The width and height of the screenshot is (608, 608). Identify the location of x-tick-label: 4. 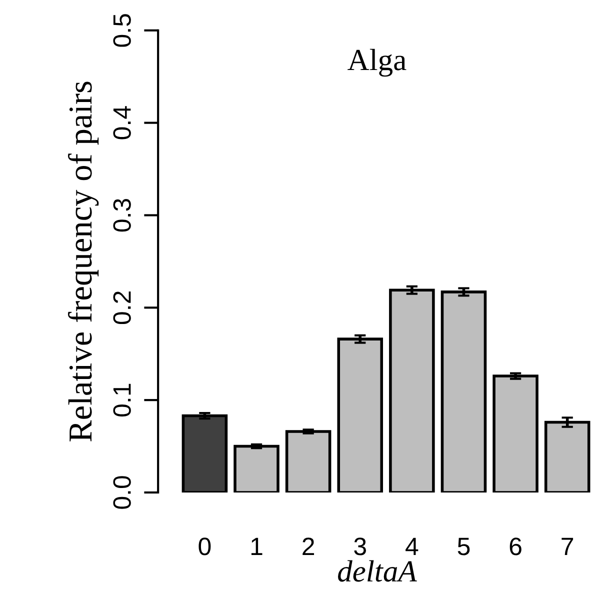
(412, 547).